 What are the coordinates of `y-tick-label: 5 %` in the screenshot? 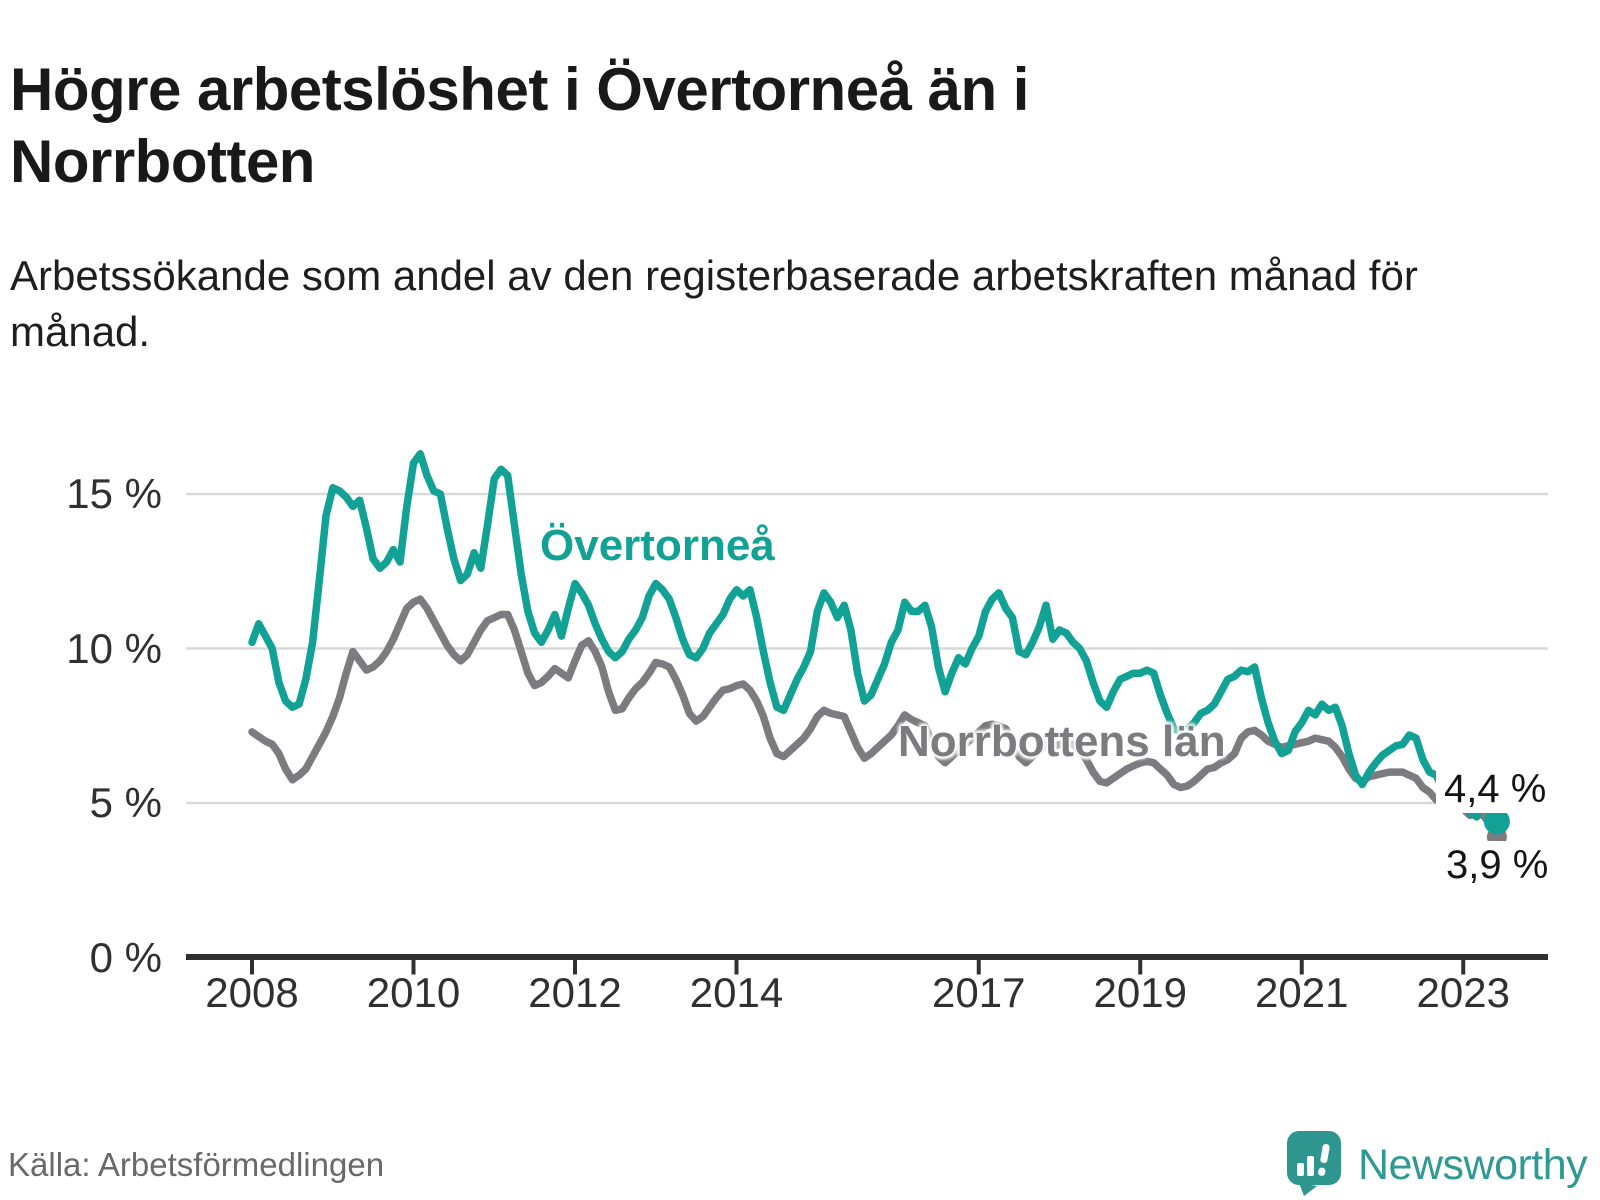 It's located at (125, 802).